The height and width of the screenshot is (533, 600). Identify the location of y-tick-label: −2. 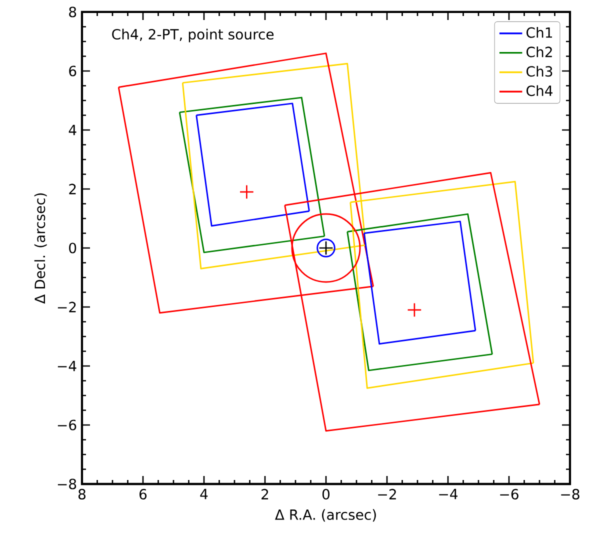
(67, 307).